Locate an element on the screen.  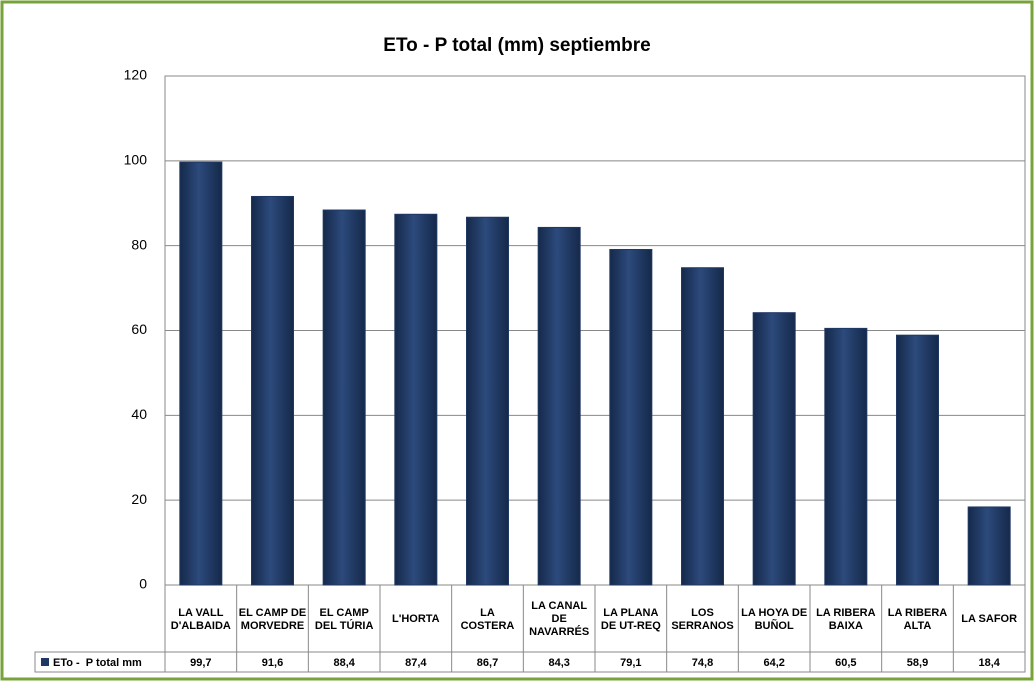
legend-label: ETo - P total mm is located at coordinates (97, 663).